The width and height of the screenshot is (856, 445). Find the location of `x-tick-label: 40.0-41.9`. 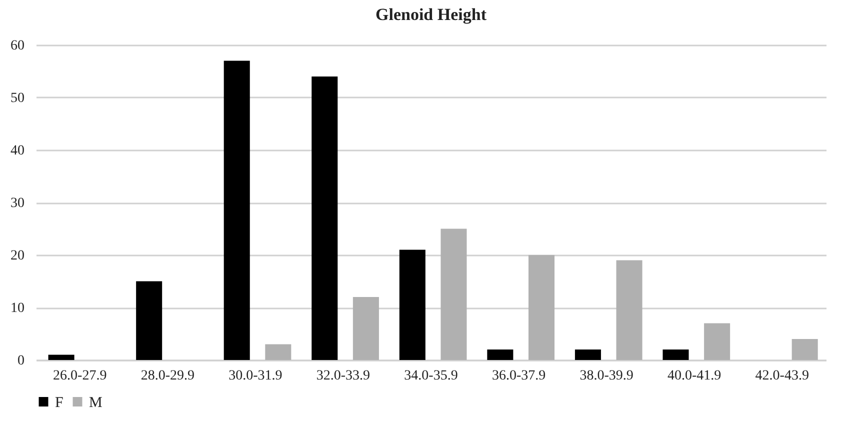

x-tick-label: 40.0-41.9 is located at coordinates (694, 376).